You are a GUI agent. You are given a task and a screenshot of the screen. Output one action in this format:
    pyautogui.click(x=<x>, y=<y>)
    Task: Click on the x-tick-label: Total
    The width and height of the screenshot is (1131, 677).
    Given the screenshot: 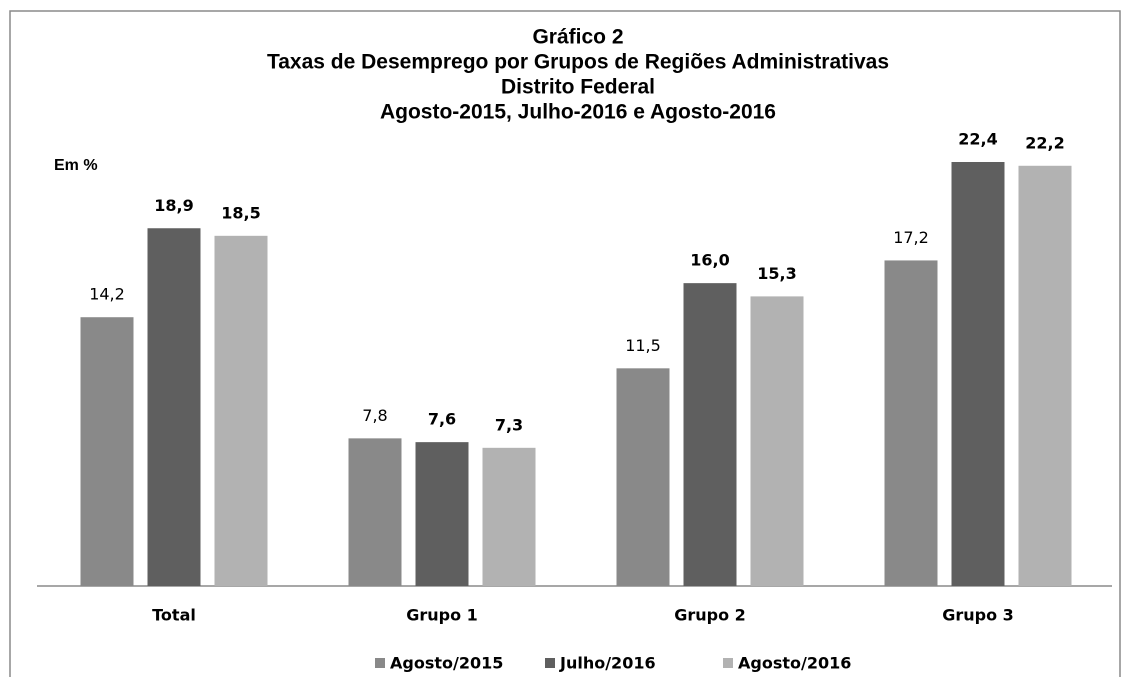 What is the action you would take?
    pyautogui.click(x=174, y=615)
    